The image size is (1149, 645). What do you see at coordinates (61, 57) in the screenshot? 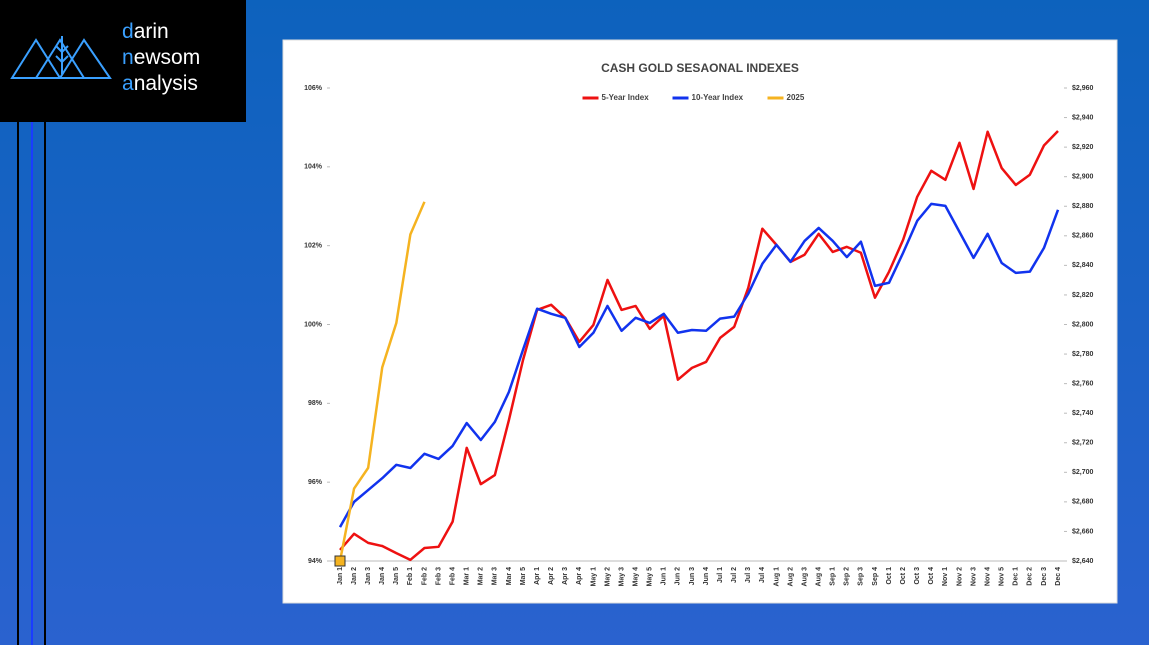
I see `logo-icon` at bounding box center [61, 57].